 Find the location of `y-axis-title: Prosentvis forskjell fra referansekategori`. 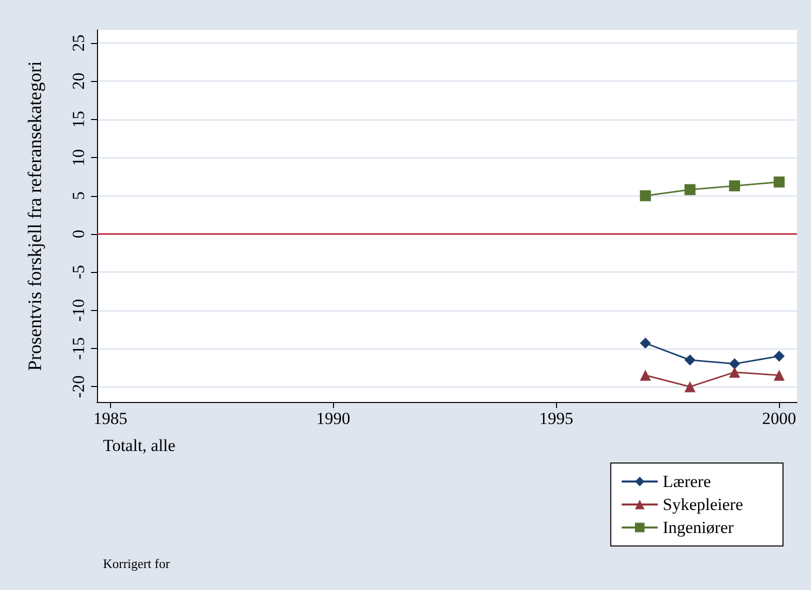

y-axis-title: Prosentvis forskjell fra referansekategori is located at coordinates (35, 216).